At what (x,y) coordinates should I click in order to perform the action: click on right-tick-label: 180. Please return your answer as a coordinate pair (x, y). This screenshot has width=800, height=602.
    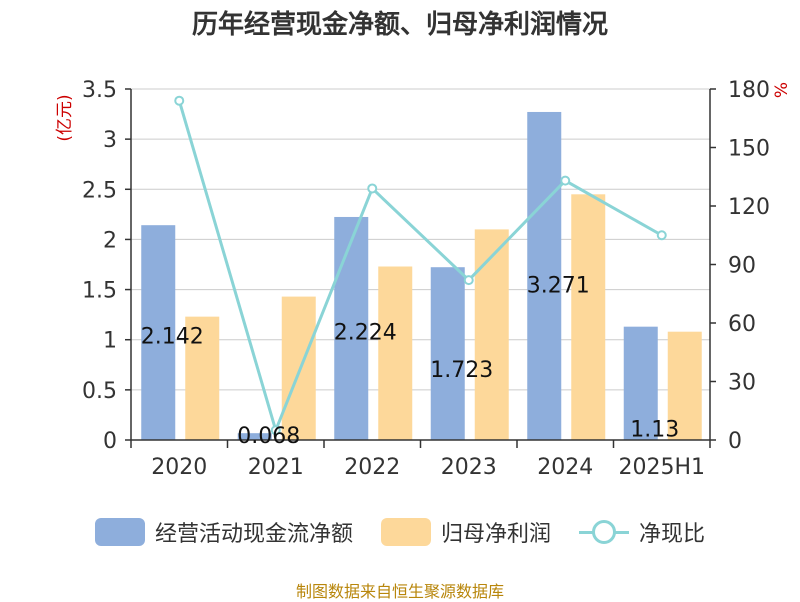
    Looking at the image, I should click on (749, 90).